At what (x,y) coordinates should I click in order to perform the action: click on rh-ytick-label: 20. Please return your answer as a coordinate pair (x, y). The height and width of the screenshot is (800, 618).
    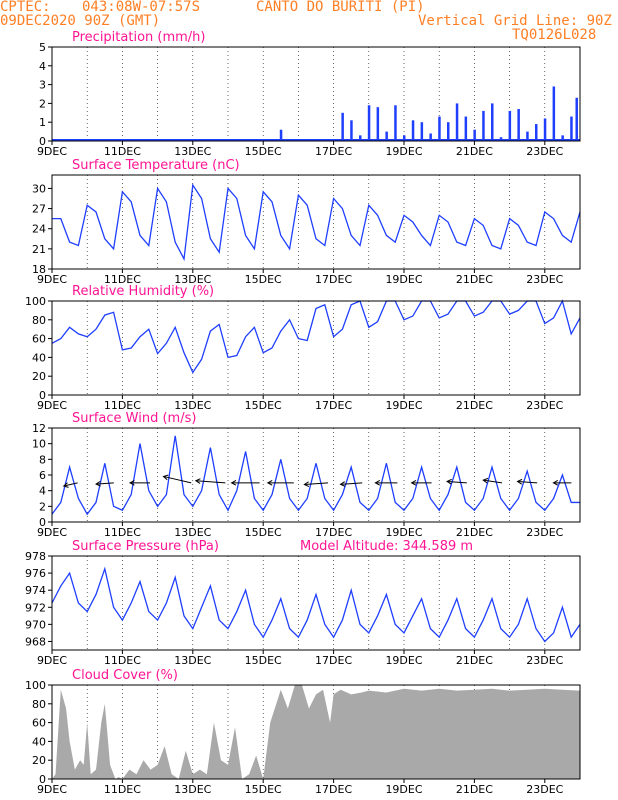
    Looking at the image, I should click on (39, 376).